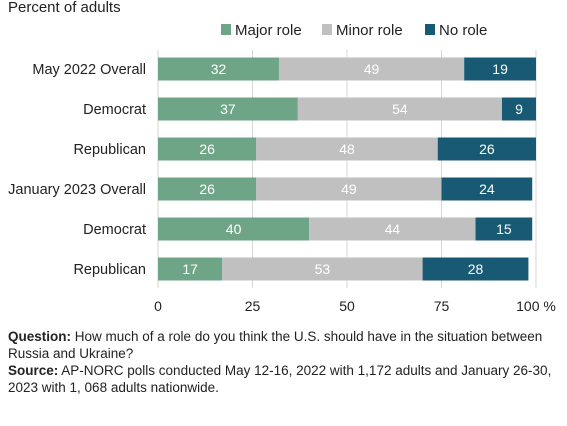 The width and height of the screenshot is (567, 426). I want to click on data-label-no-role-2: 26, so click(487, 149).